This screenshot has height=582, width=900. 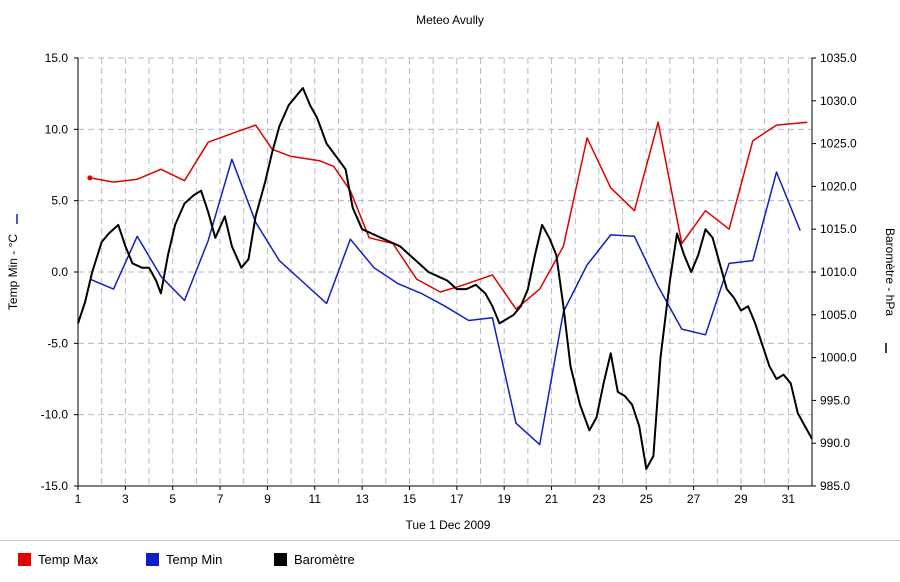 What do you see at coordinates (280, 559) in the screenshot?
I see `legend-swatch-barometre` at bounding box center [280, 559].